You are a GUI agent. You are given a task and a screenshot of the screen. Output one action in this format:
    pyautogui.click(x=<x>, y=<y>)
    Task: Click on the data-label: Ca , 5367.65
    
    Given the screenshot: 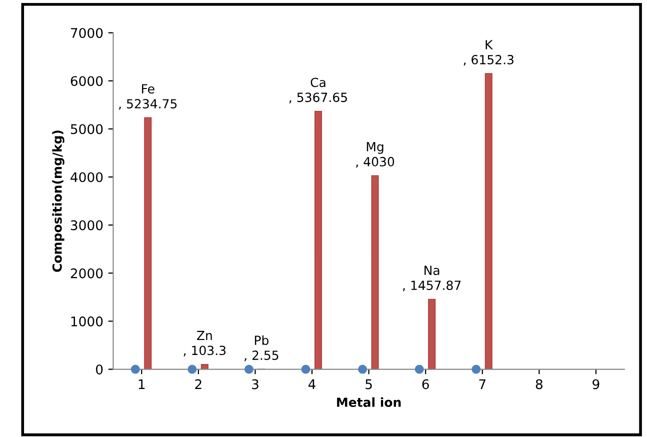 What is the action you would take?
    pyautogui.click(x=318, y=91)
    